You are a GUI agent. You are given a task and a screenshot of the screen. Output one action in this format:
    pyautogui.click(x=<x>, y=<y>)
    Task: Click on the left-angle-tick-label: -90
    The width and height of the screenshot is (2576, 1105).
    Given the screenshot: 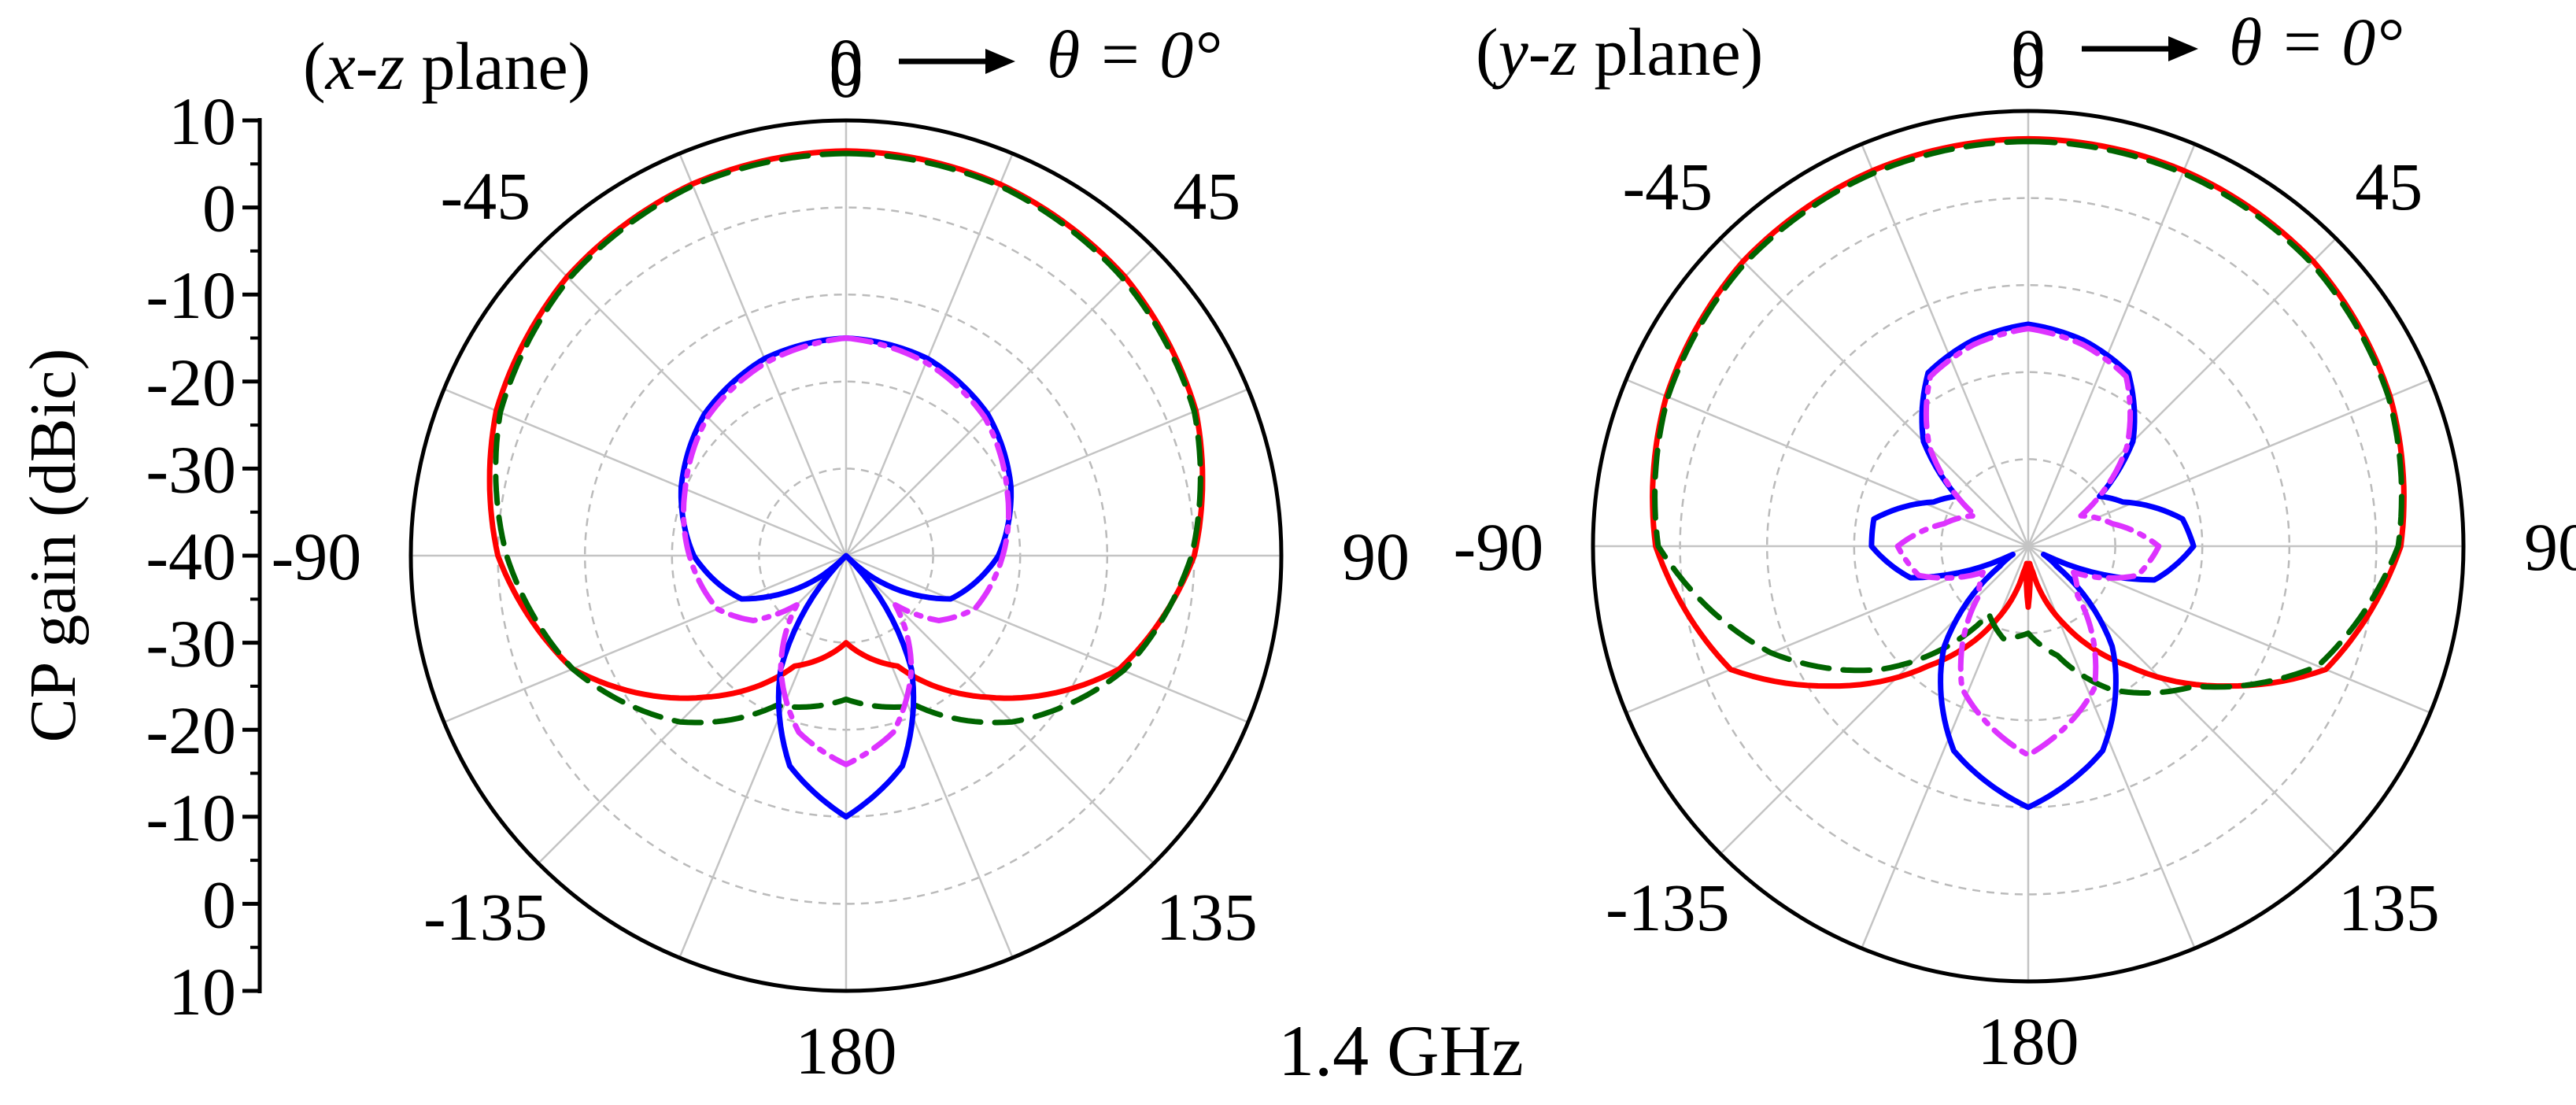 What is the action you would take?
    pyautogui.click(x=317, y=556)
    